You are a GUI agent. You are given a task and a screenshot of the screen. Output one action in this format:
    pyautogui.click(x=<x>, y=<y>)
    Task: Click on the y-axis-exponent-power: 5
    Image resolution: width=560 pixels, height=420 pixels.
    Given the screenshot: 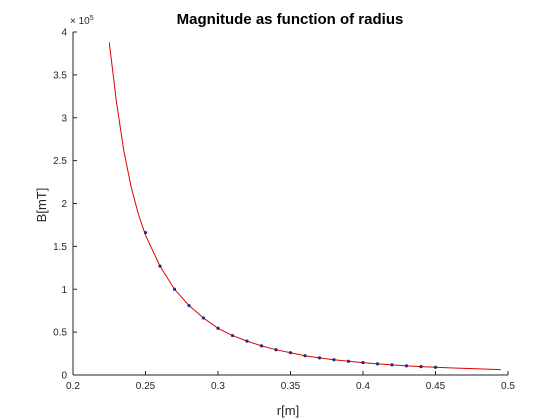 What is the action you would take?
    pyautogui.click(x=92, y=18)
    